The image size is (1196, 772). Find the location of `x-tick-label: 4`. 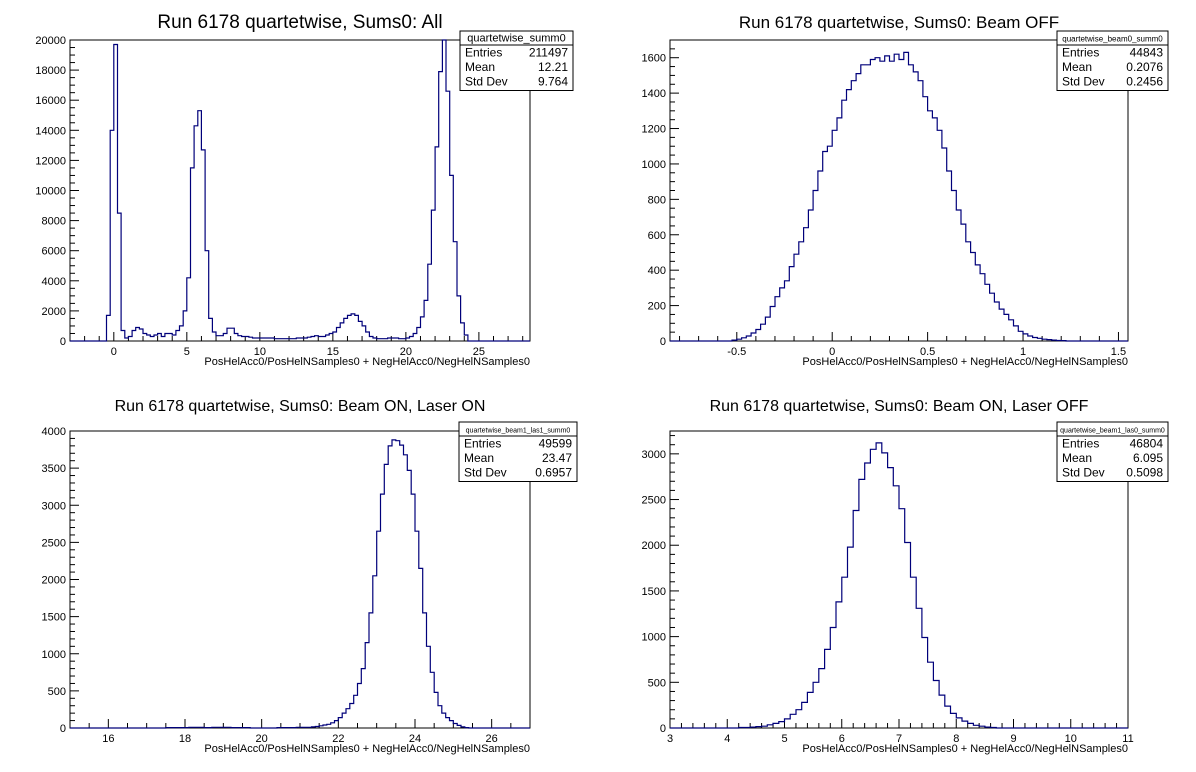

x-tick-label: 4 is located at coordinates (727, 739).